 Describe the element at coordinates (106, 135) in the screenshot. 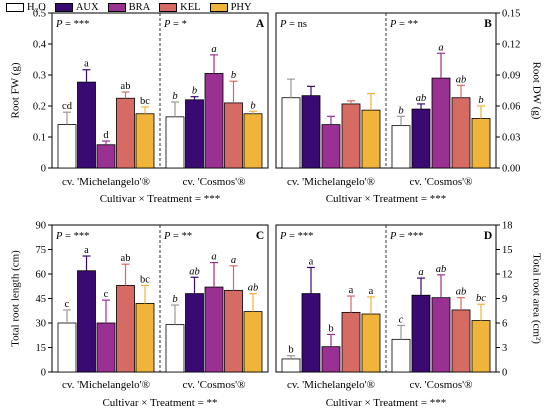

I see `significance-letter: d` at that location.